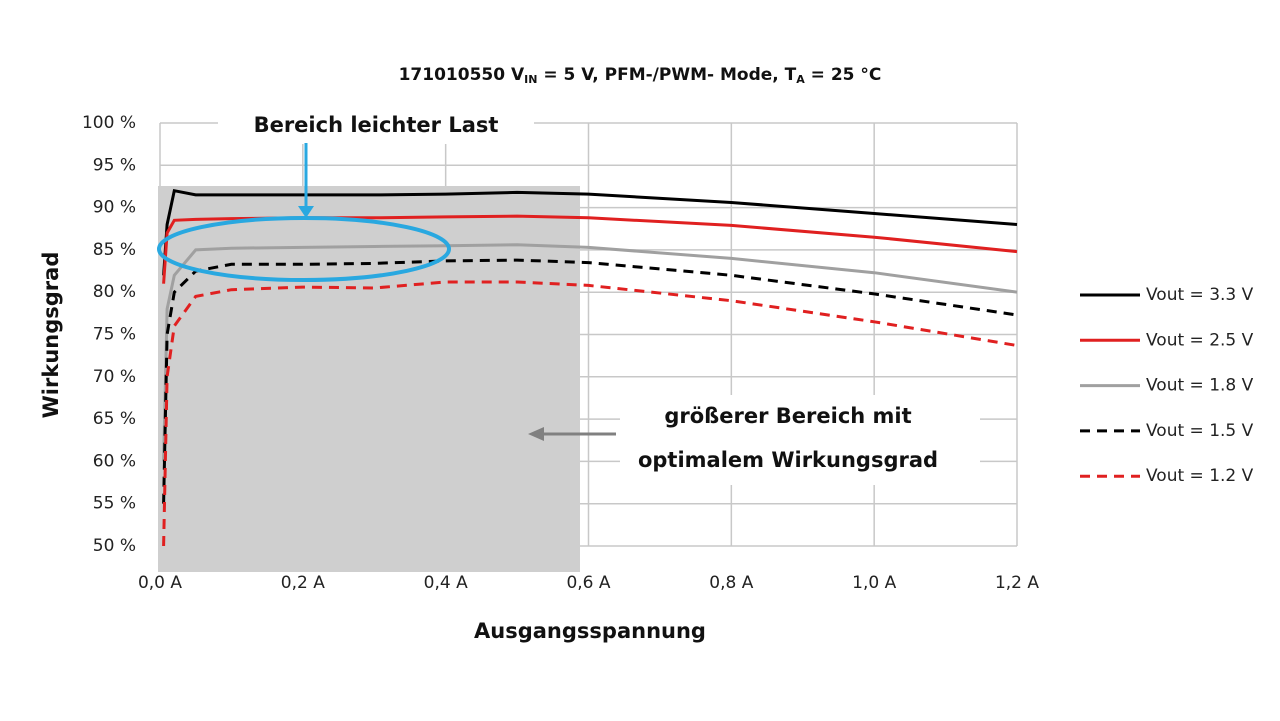  What do you see at coordinates (1200, 476) in the screenshot?
I see `legend-label: Vout = 1.2 V` at bounding box center [1200, 476].